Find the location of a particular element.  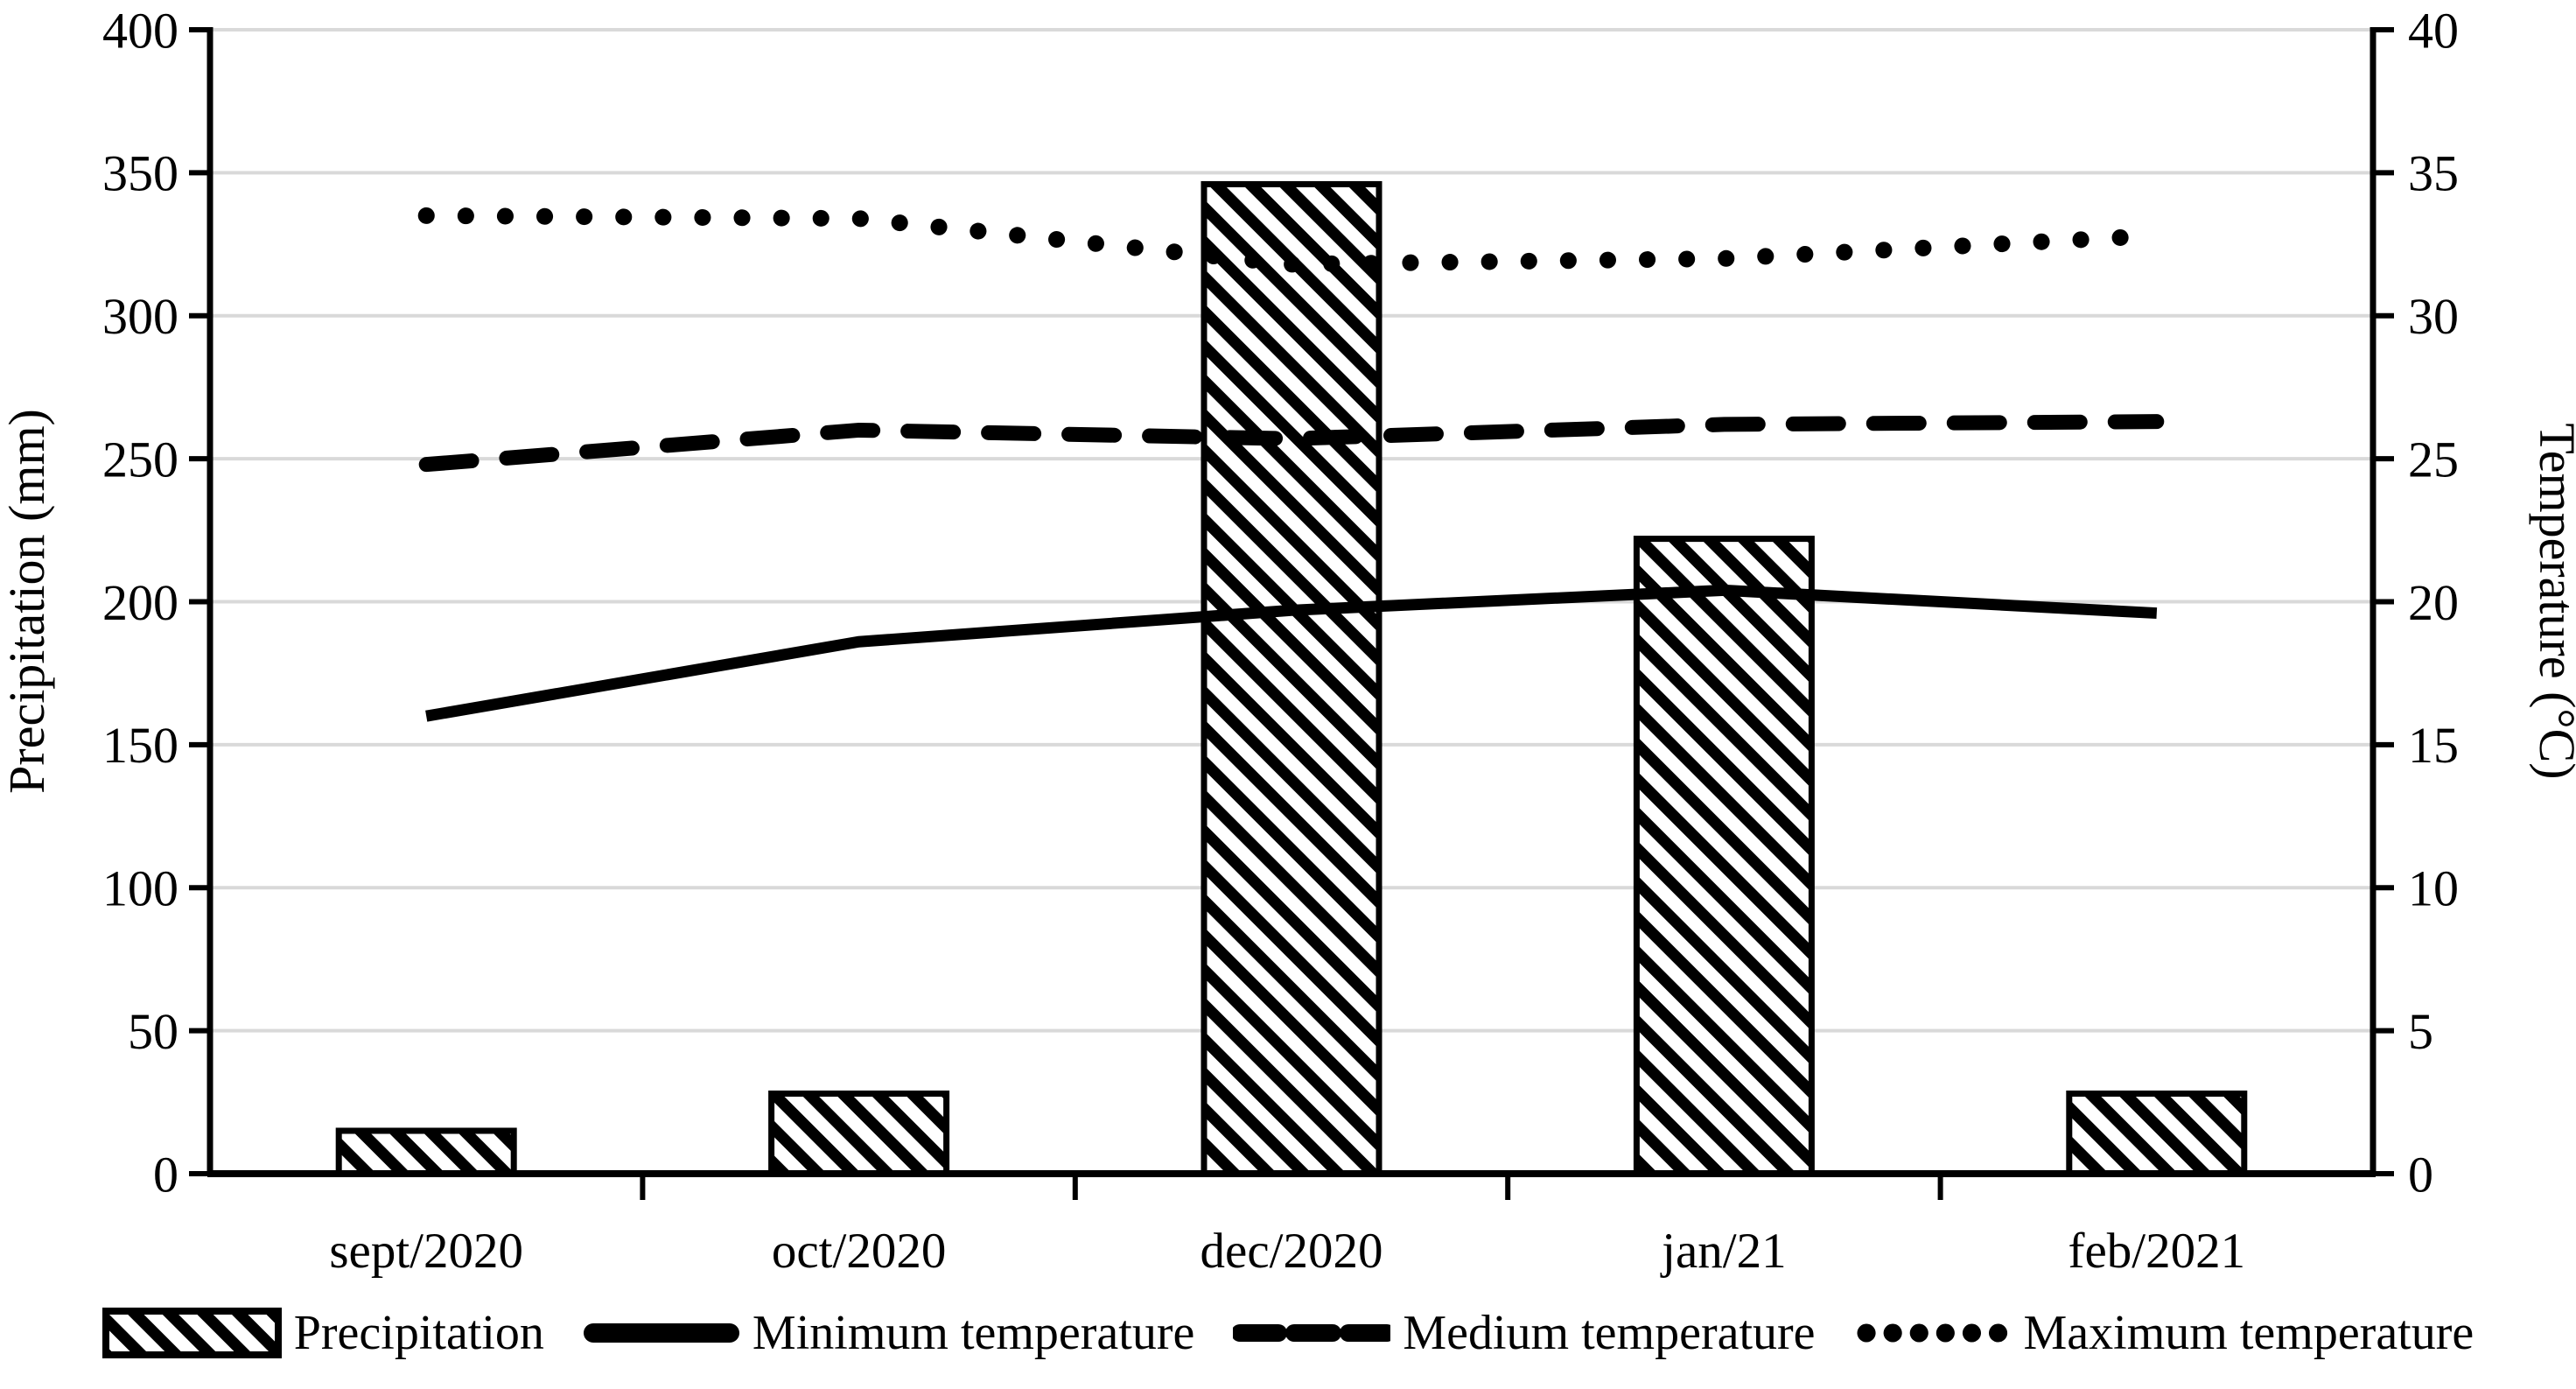

solid-line-swatch-icon is located at coordinates (661, 1333).